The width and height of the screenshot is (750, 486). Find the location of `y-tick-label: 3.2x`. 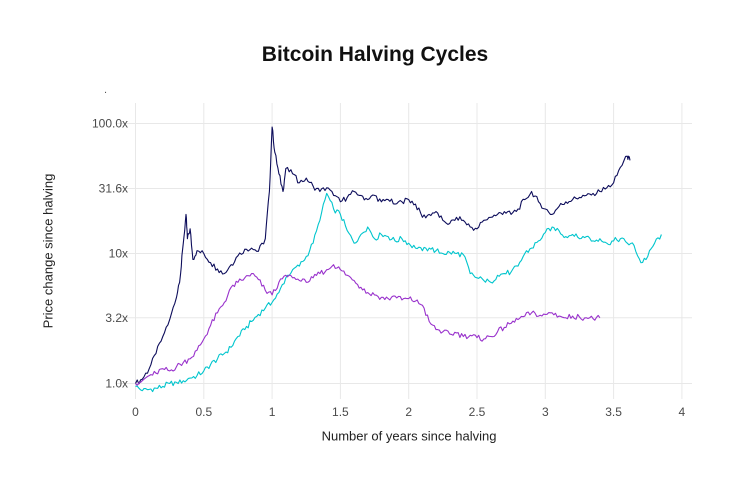

y-tick-label: 3.2x is located at coordinates (116, 318).